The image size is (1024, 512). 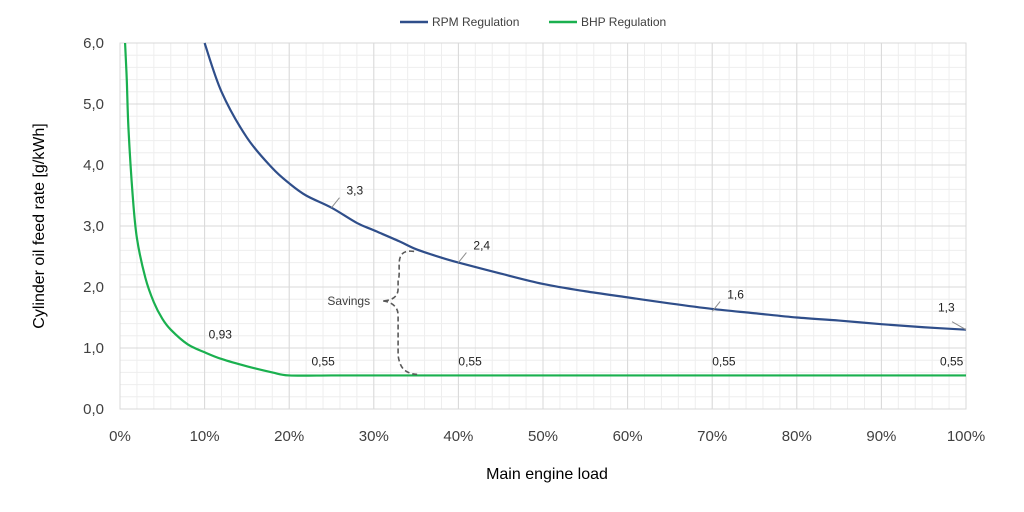 What do you see at coordinates (966, 436) in the screenshot?
I see `x-tick-label: 100%` at bounding box center [966, 436].